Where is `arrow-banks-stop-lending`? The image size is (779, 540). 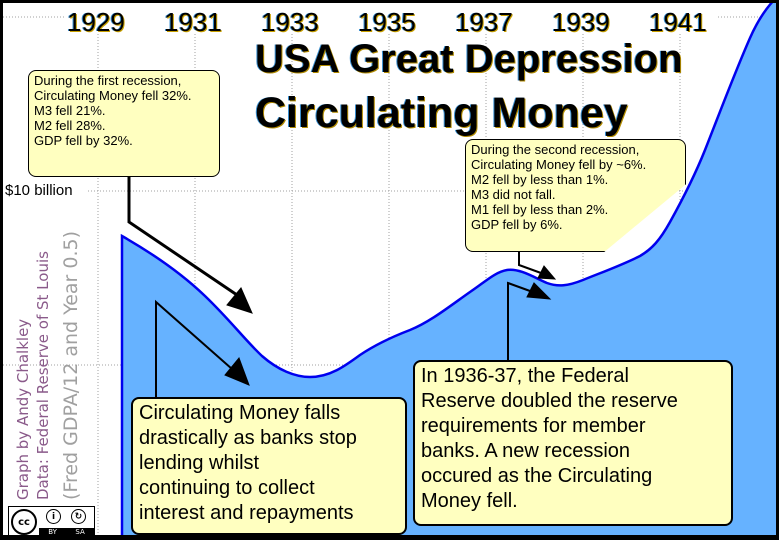
arrow-banks-stop-lending is located at coordinates (194, 348).